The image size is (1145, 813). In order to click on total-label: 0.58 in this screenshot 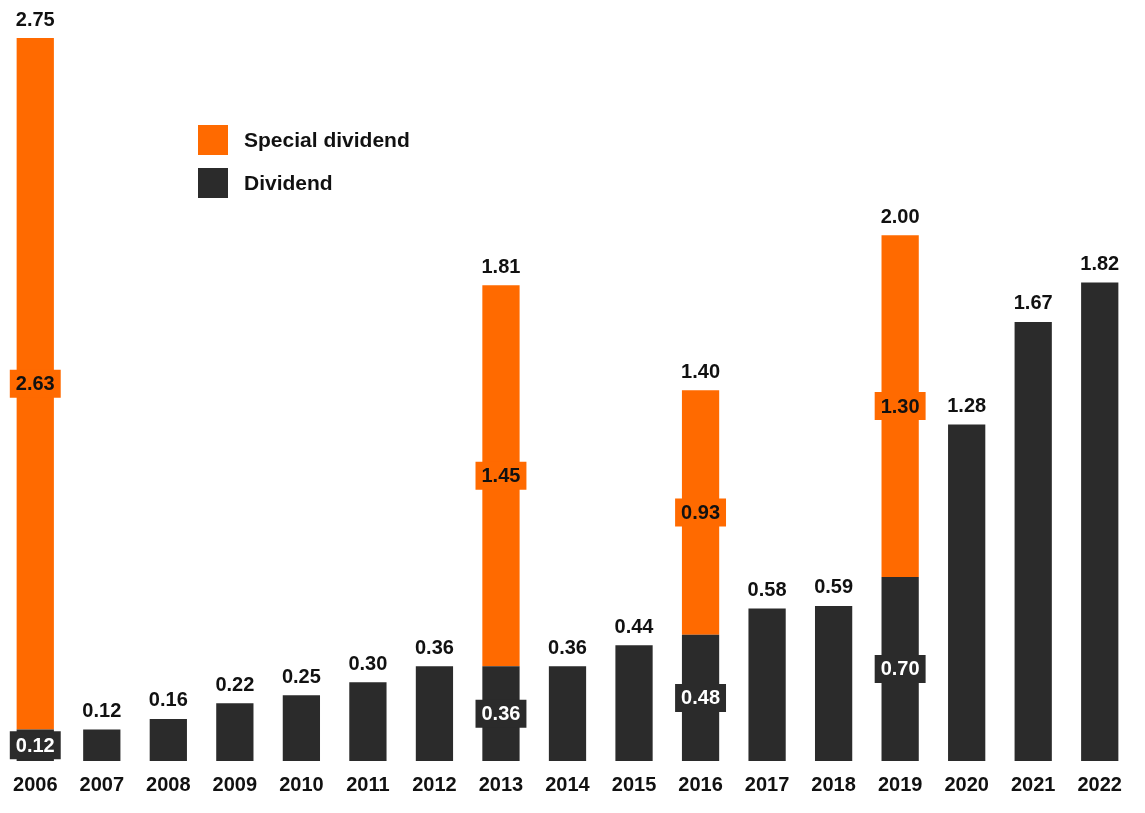, I will do `click(767, 589)`.